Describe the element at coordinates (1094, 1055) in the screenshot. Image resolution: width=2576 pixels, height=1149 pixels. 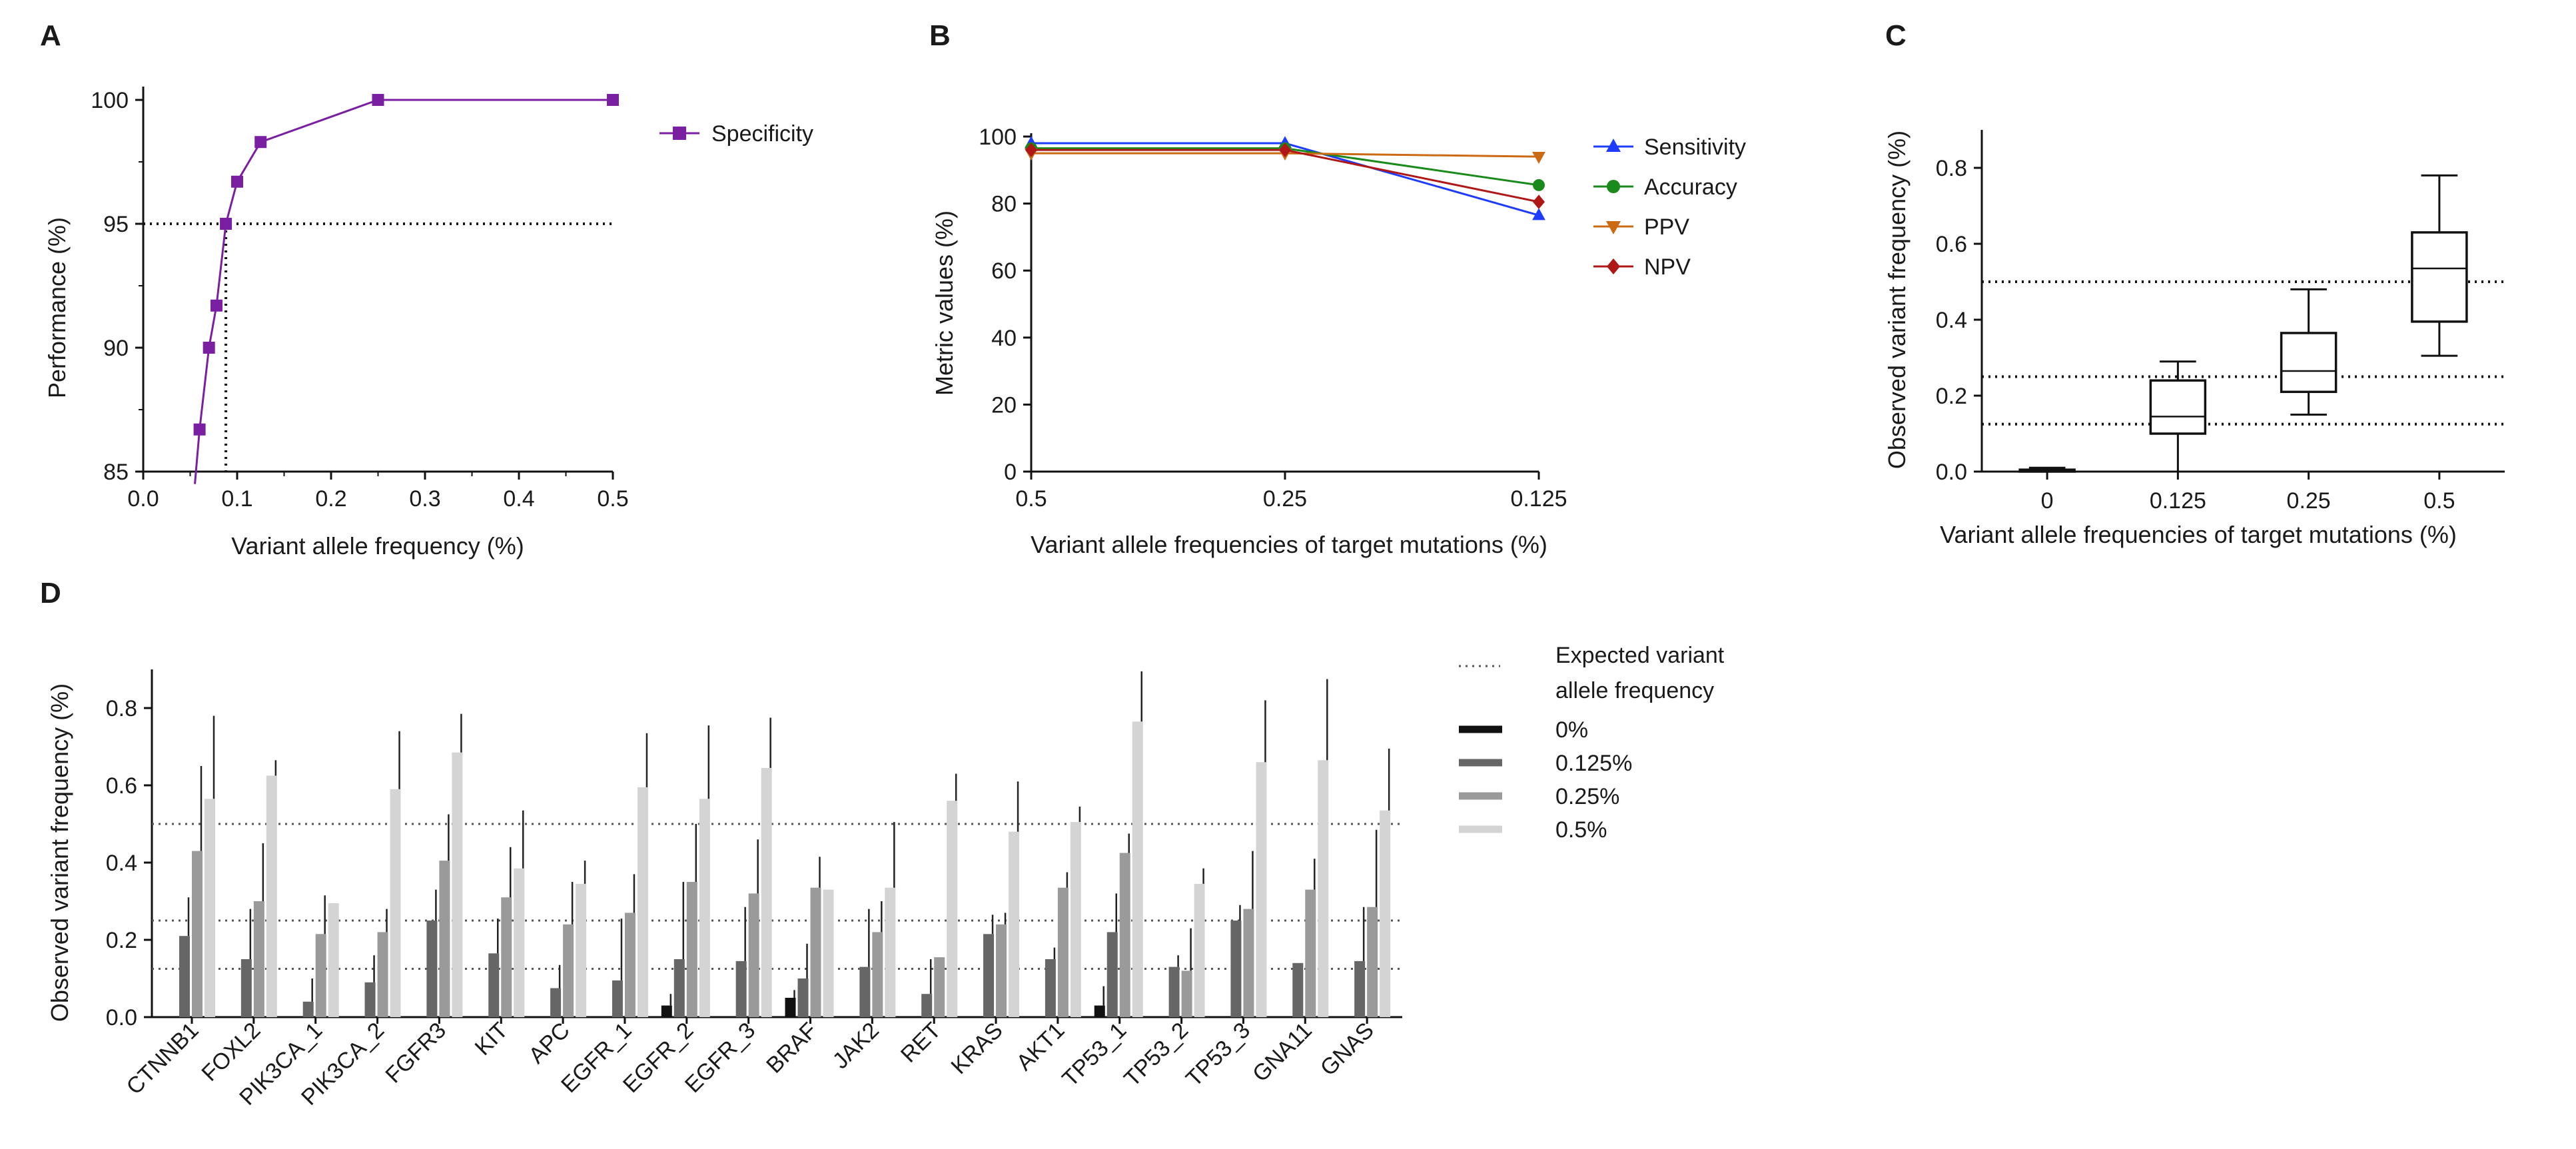
I see `panel-d-x-tick-label: TP53_1` at that location.